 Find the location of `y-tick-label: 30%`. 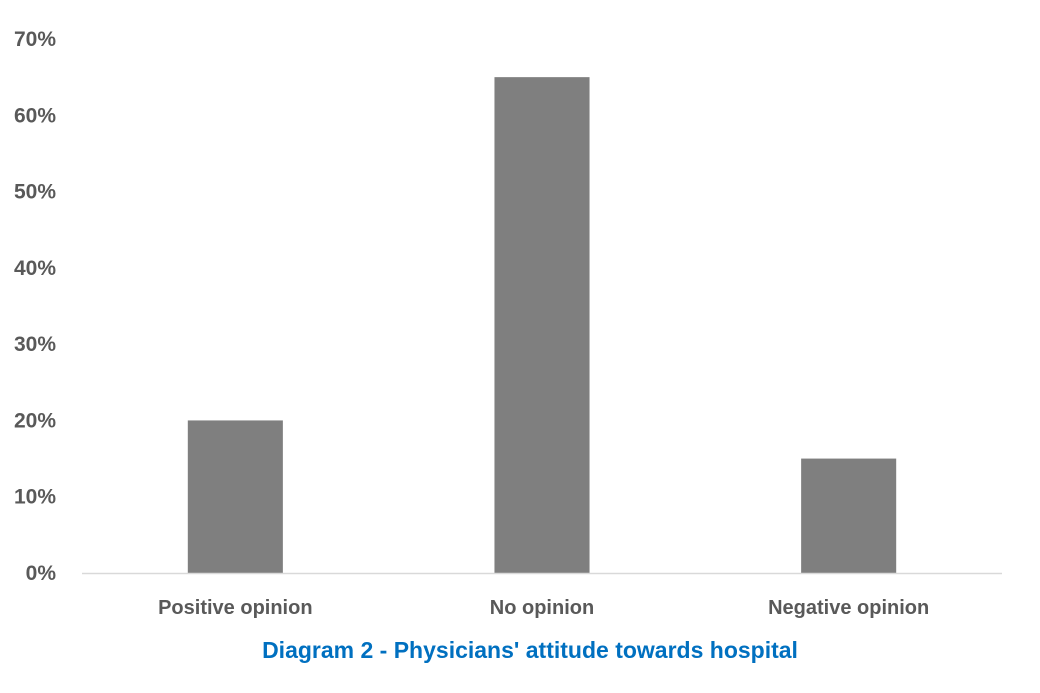

y-tick-label: 30% is located at coordinates (35, 344).